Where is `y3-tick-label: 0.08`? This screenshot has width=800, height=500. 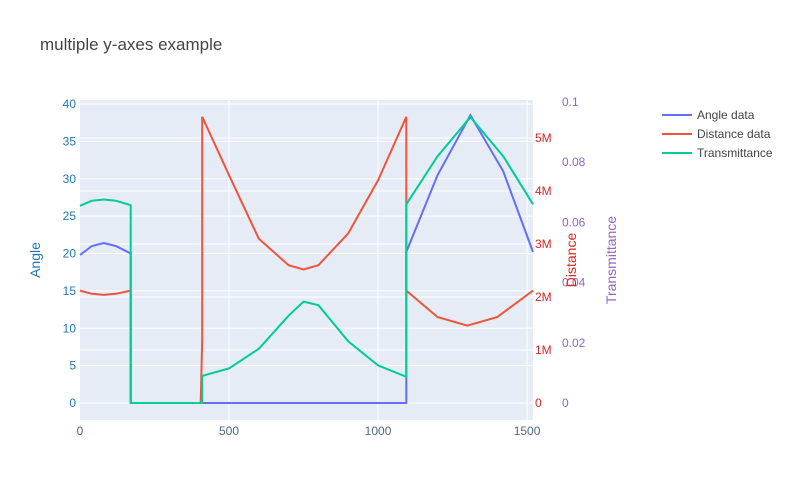
y3-tick-label: 0.08 is located at coordinates (574, 162).